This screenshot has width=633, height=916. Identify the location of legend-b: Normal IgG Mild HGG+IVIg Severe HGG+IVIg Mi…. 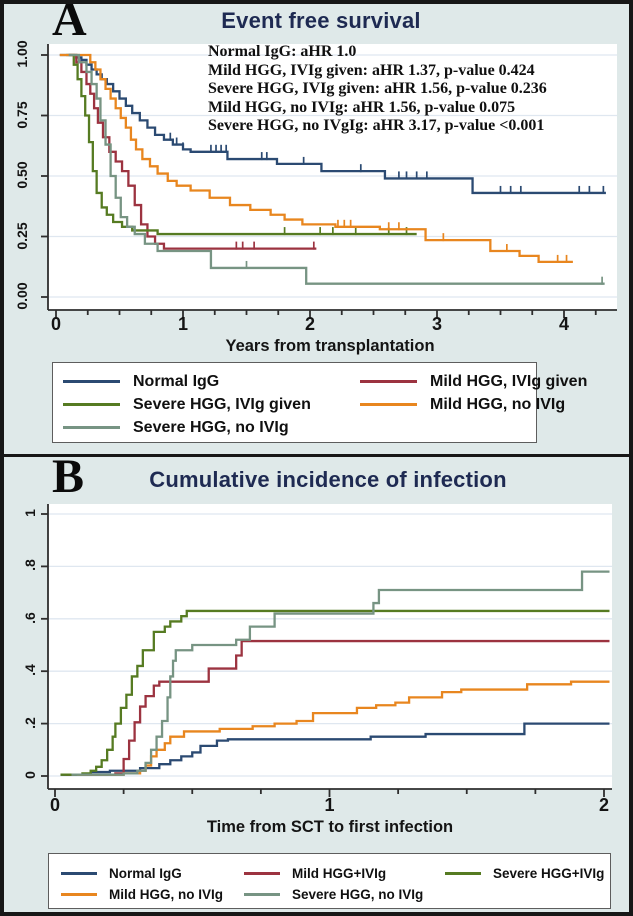
(329, 881).